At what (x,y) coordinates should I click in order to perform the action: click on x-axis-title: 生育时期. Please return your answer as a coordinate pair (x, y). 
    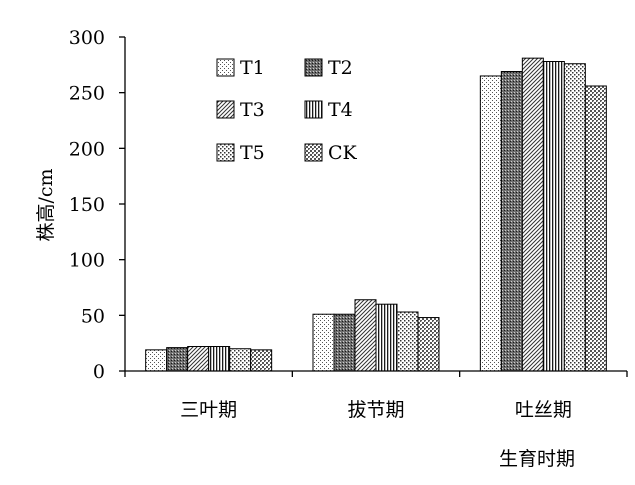
    Looking at the image, I should click on (537, 459).